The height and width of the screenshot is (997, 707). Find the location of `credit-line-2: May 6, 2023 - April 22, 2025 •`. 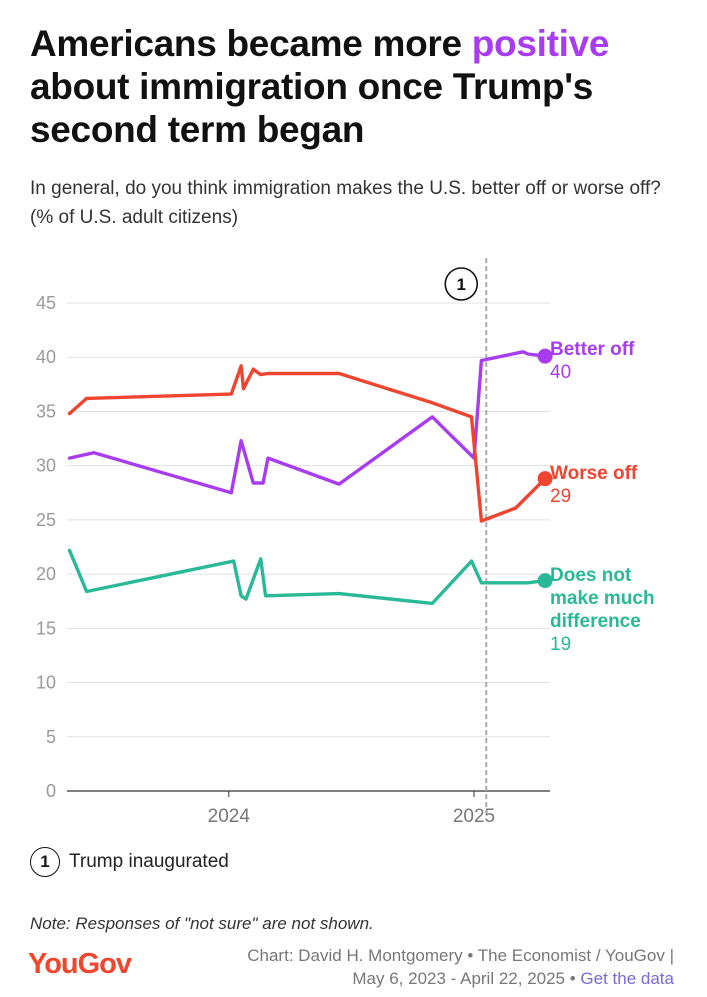

credit-line-2: May 6, 2023 - April 22, 2025 • is located at coordinates (464, 978).